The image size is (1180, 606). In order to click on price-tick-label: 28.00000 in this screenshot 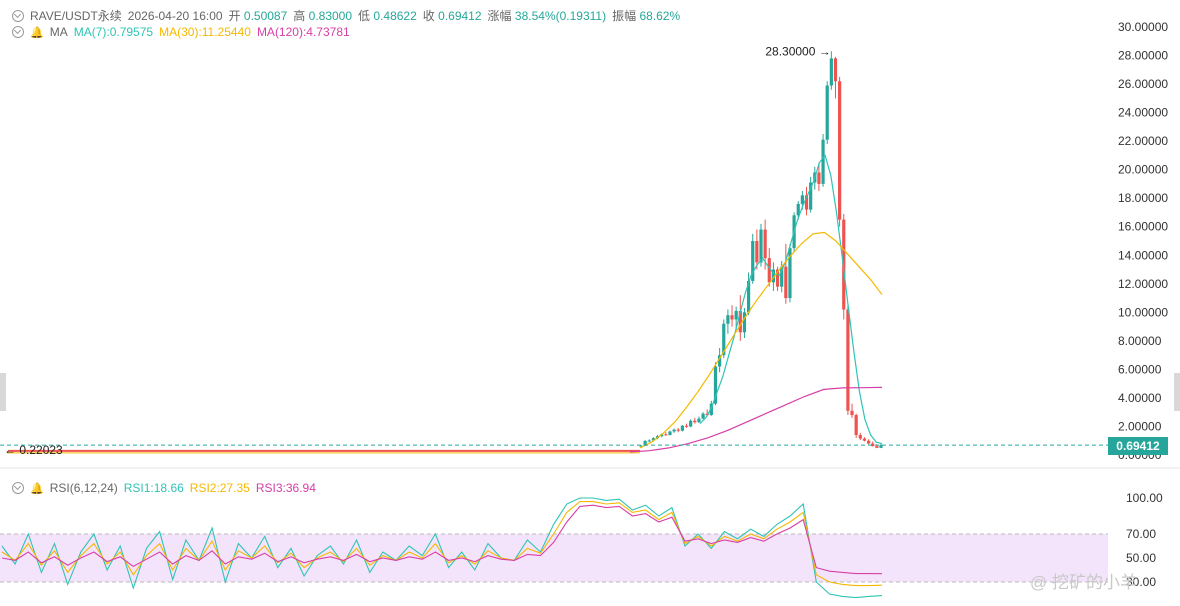, I will do `click(1143, 56)`.